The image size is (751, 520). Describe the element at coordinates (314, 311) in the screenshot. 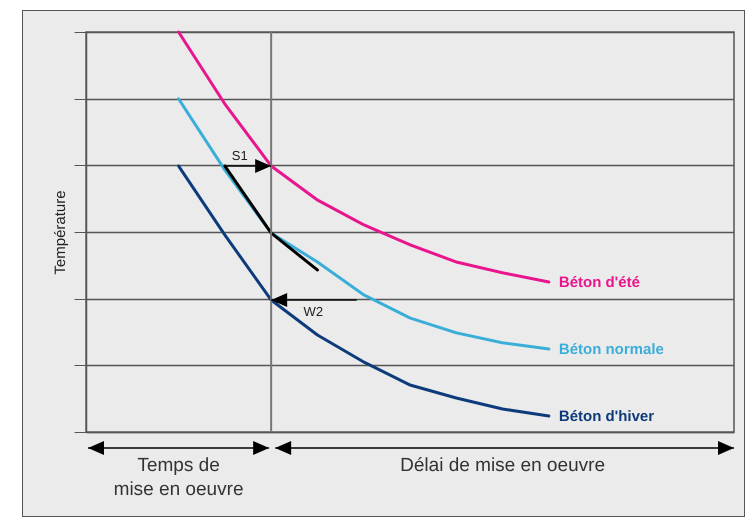

I see `annotation: W2` at that location.